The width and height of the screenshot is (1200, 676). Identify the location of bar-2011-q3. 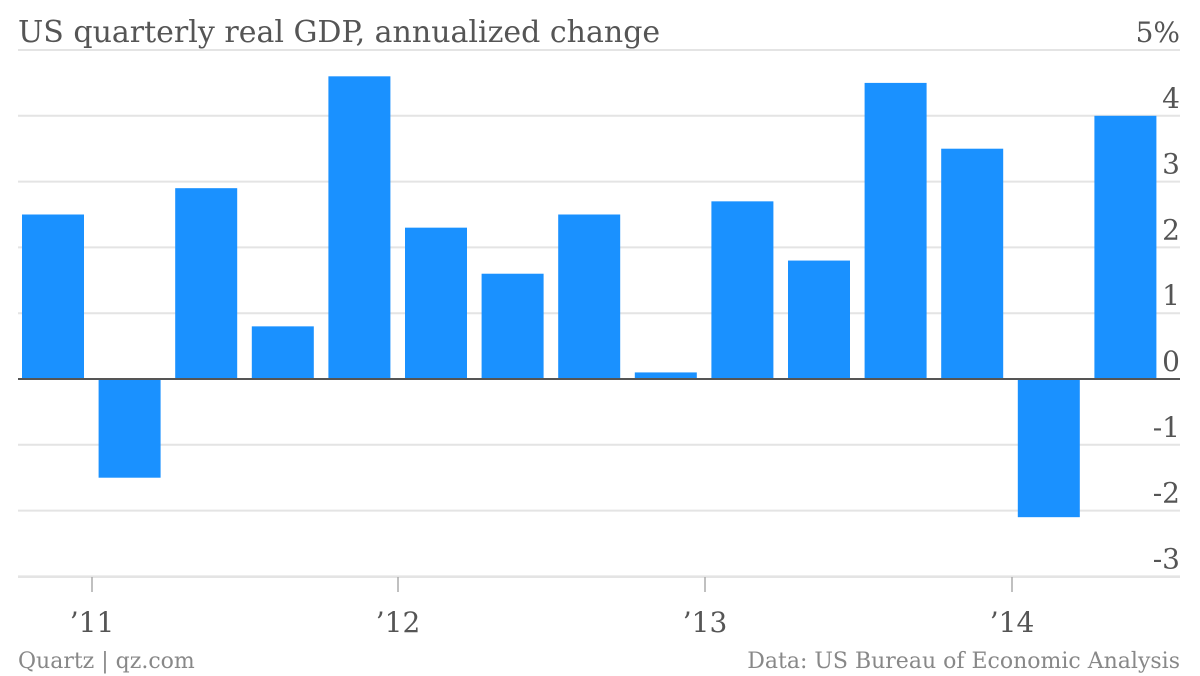
(206, 283).